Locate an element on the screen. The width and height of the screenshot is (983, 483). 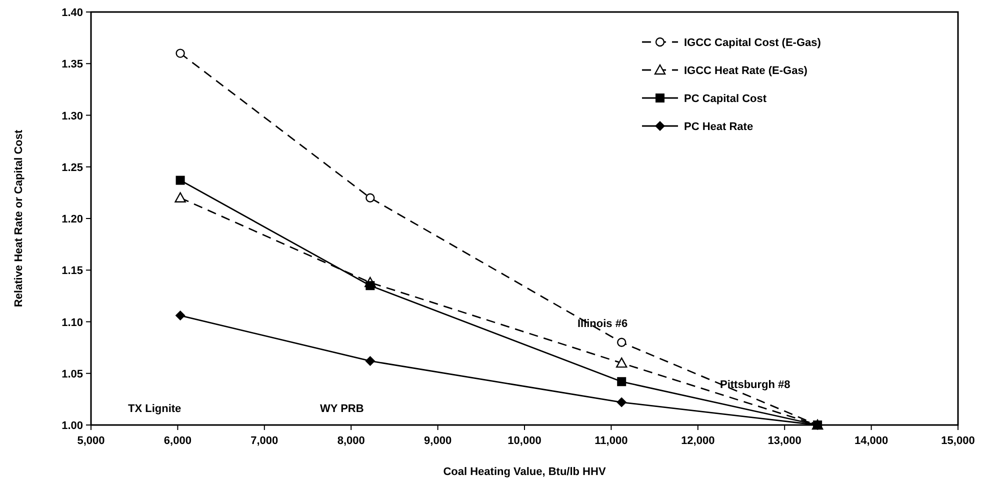
x-tick-label: 9,000 is located at coordinates (438, 441).